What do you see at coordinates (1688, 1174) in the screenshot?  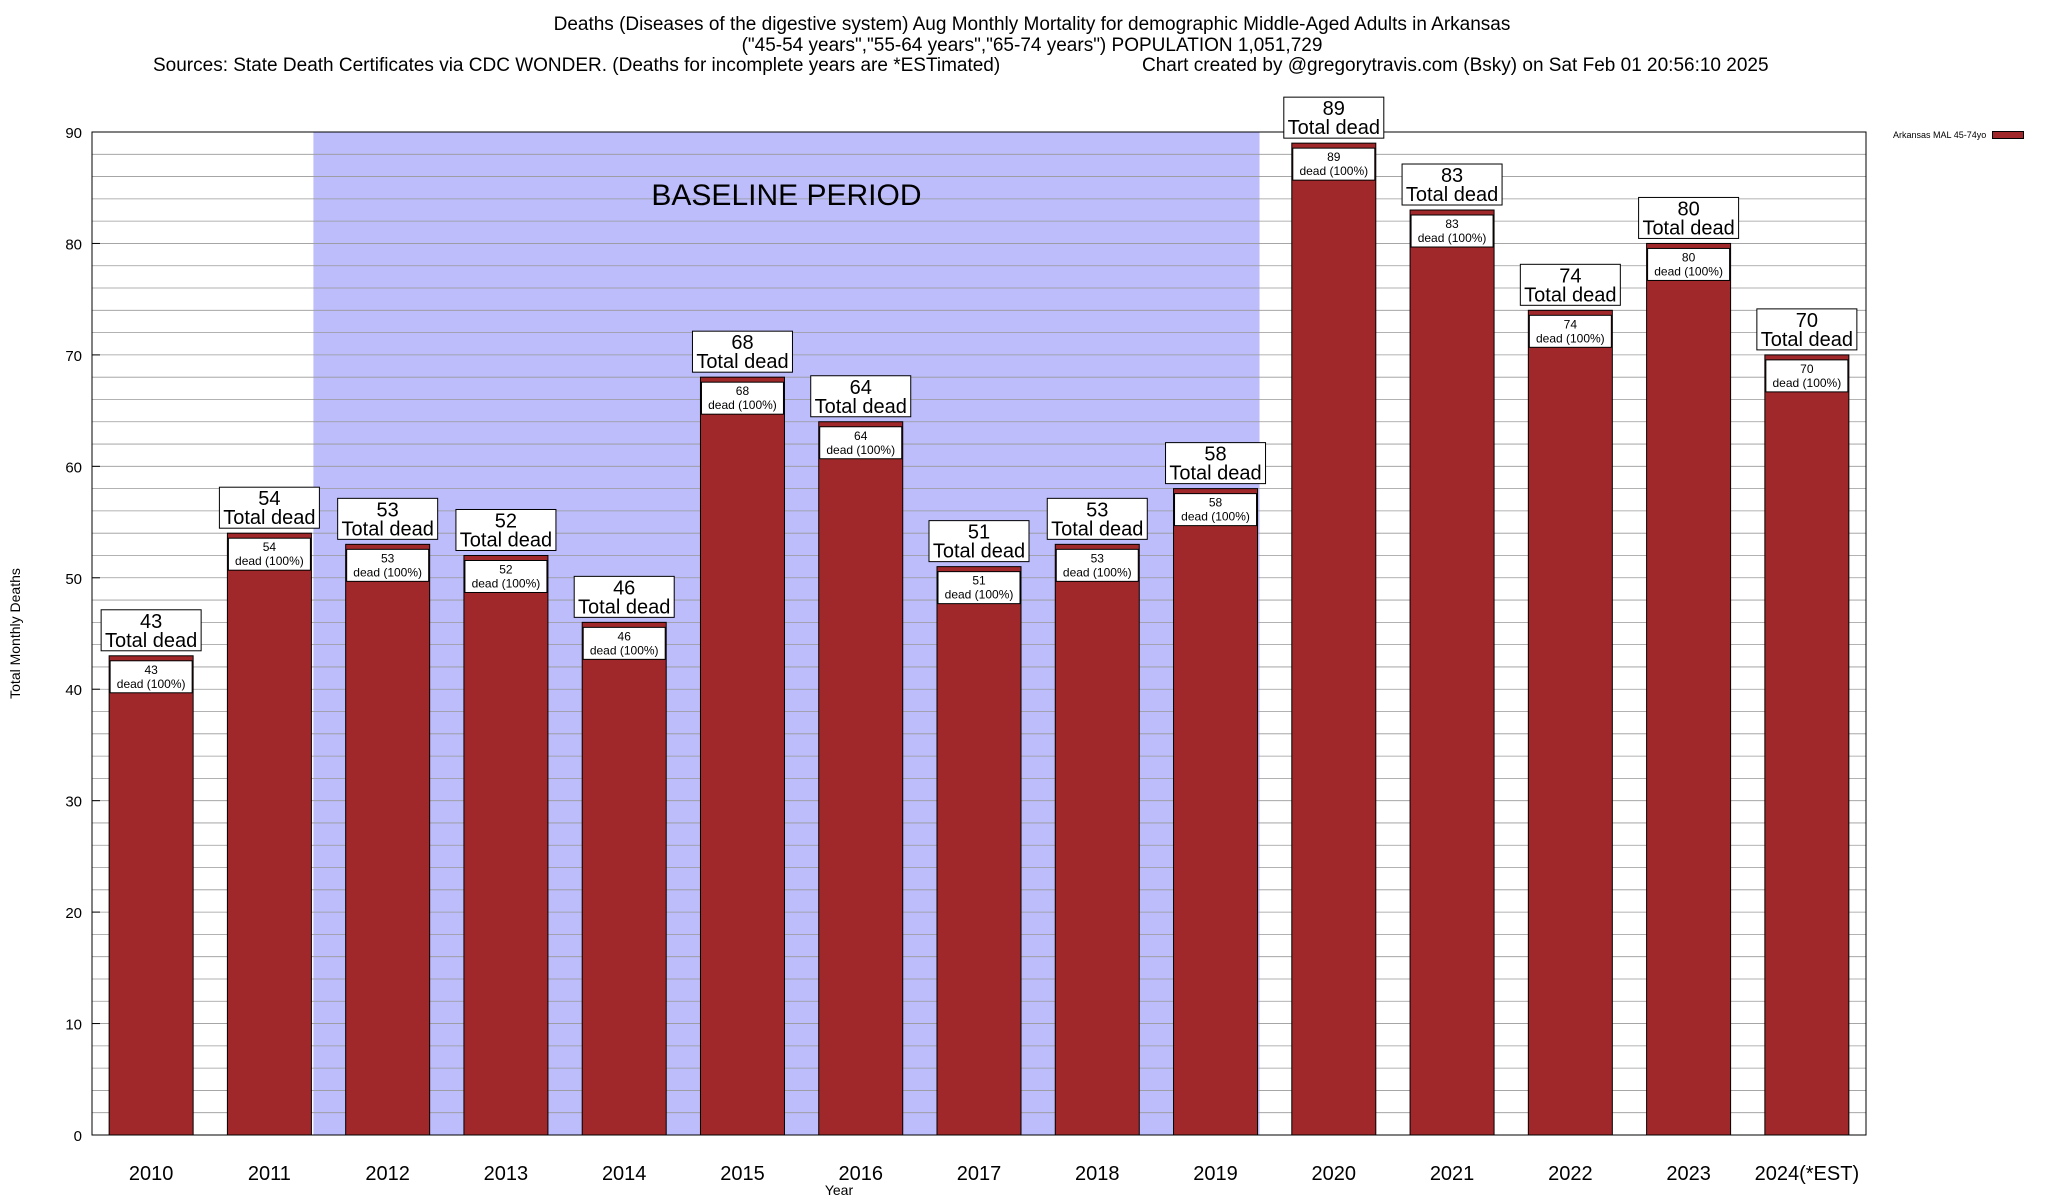 I see `x-tick-label-2023: 2023` at bounding box center [1688, 1174].